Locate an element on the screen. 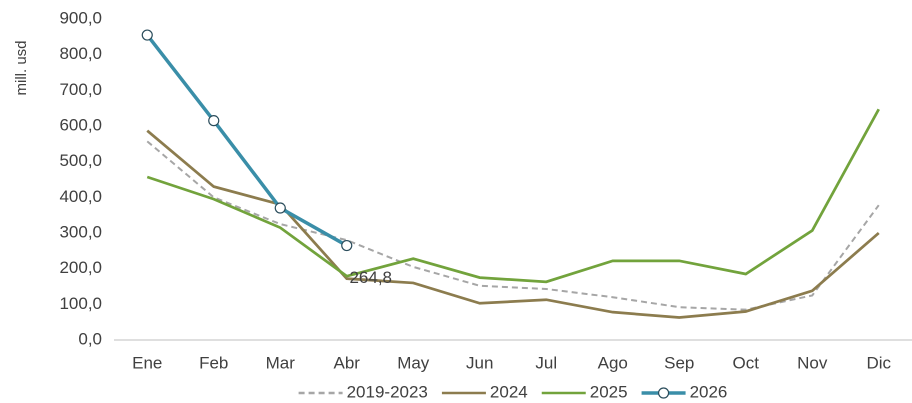  x-tick-label: Jul is located at coordinates (546, 362).